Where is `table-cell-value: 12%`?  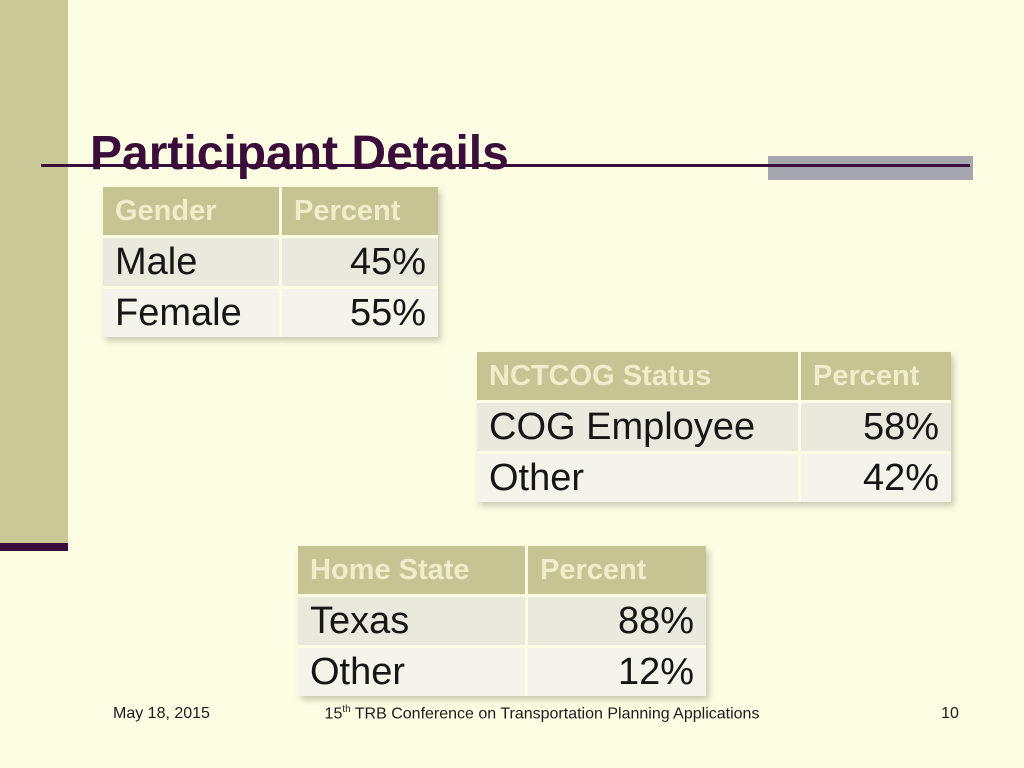 table-cell-value: 12% is located at coordinates (617, 672).